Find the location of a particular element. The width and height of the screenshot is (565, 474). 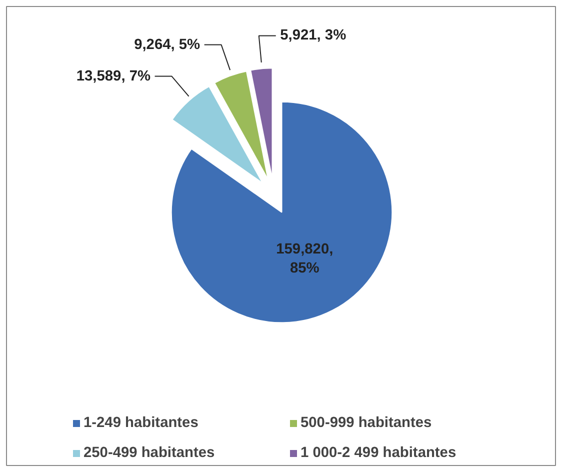

data-label: 9,264, 5% is located at coordinates (167, 44).